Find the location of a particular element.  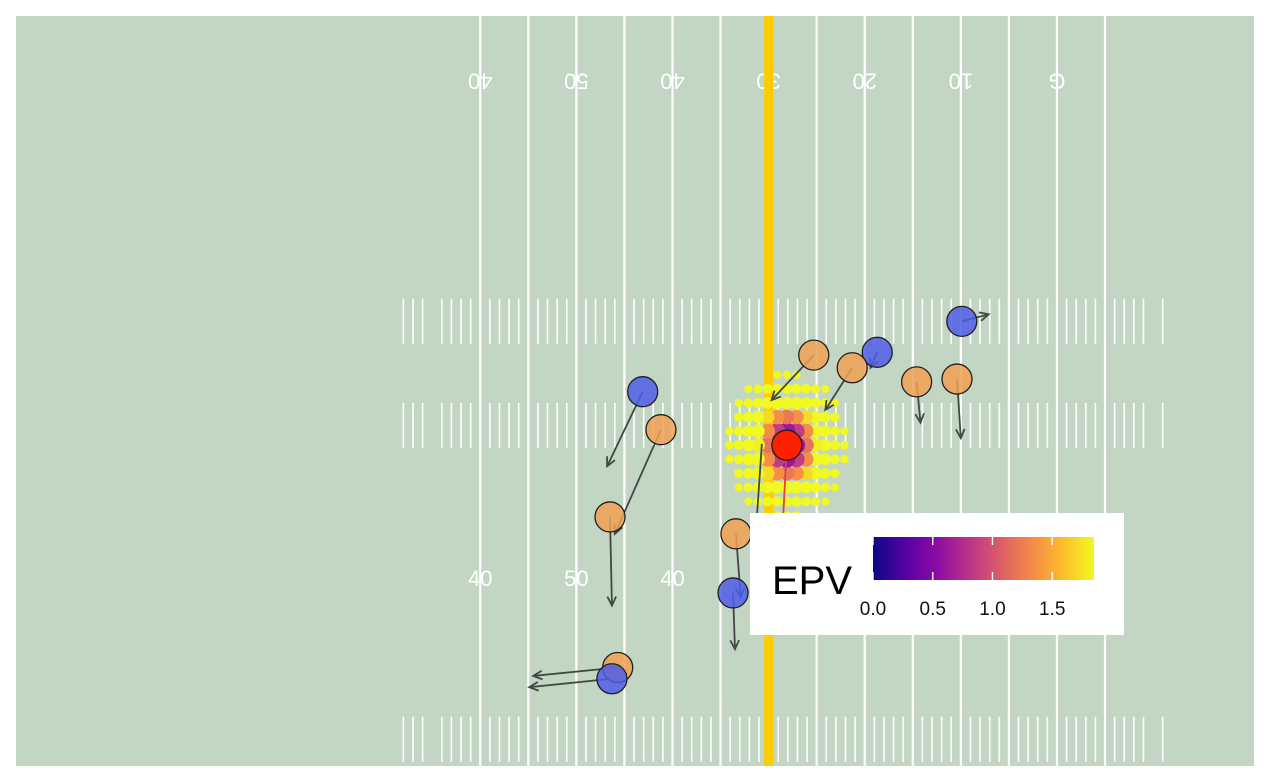

legend-ticks: 0.0 0.5 1.0 1.5 is located at coordinates (962, 578).